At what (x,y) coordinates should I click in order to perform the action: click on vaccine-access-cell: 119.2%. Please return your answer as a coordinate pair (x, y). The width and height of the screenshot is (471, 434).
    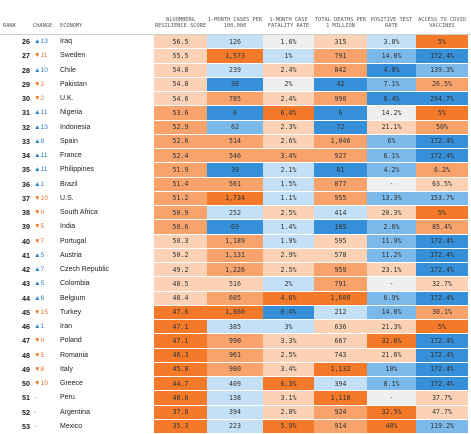
    Looking at the image, I should click on (442, 426).